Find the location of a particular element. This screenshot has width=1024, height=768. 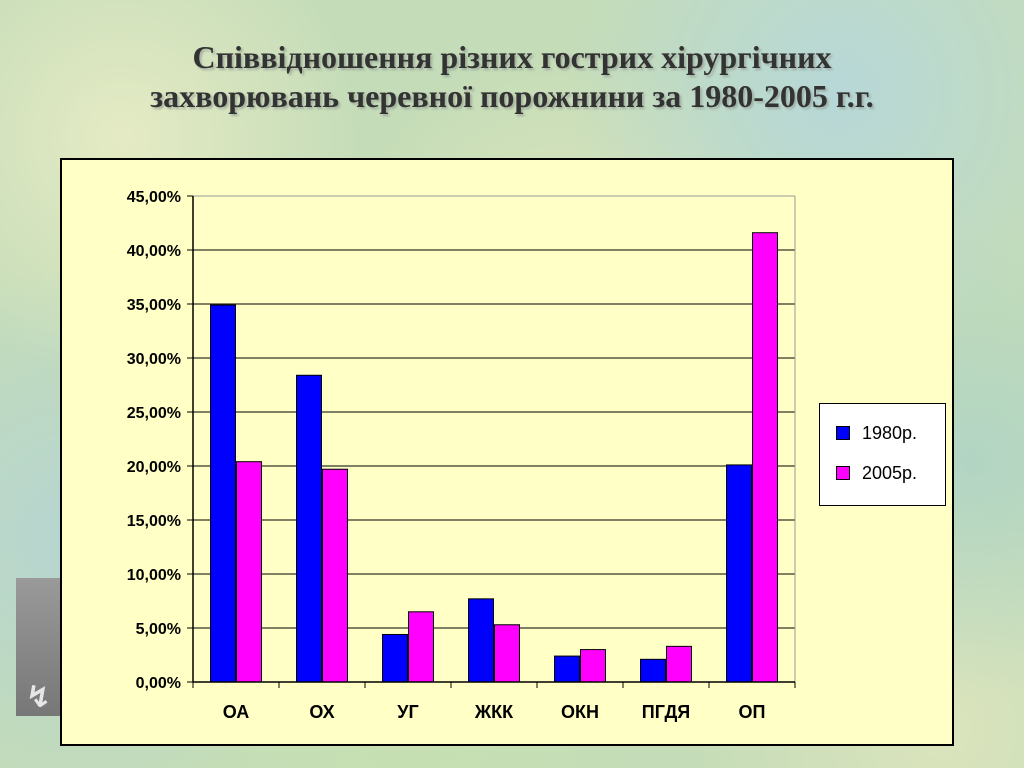

legend-label-2005: 2005р. is located at coordinates (890, 472).